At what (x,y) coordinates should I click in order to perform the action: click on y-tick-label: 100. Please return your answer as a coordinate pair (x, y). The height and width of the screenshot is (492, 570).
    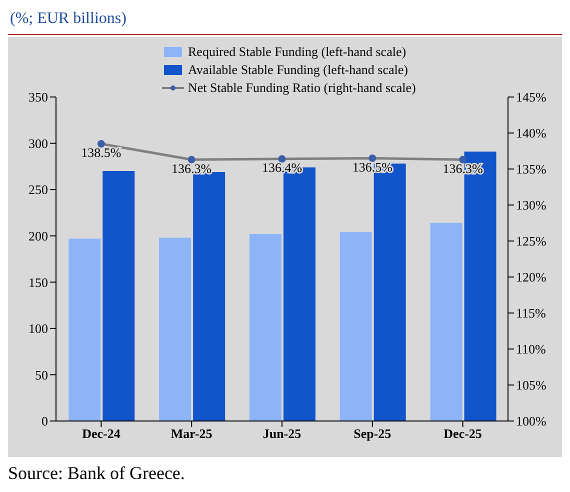
    Looking at the image, I should click on (38, 328).